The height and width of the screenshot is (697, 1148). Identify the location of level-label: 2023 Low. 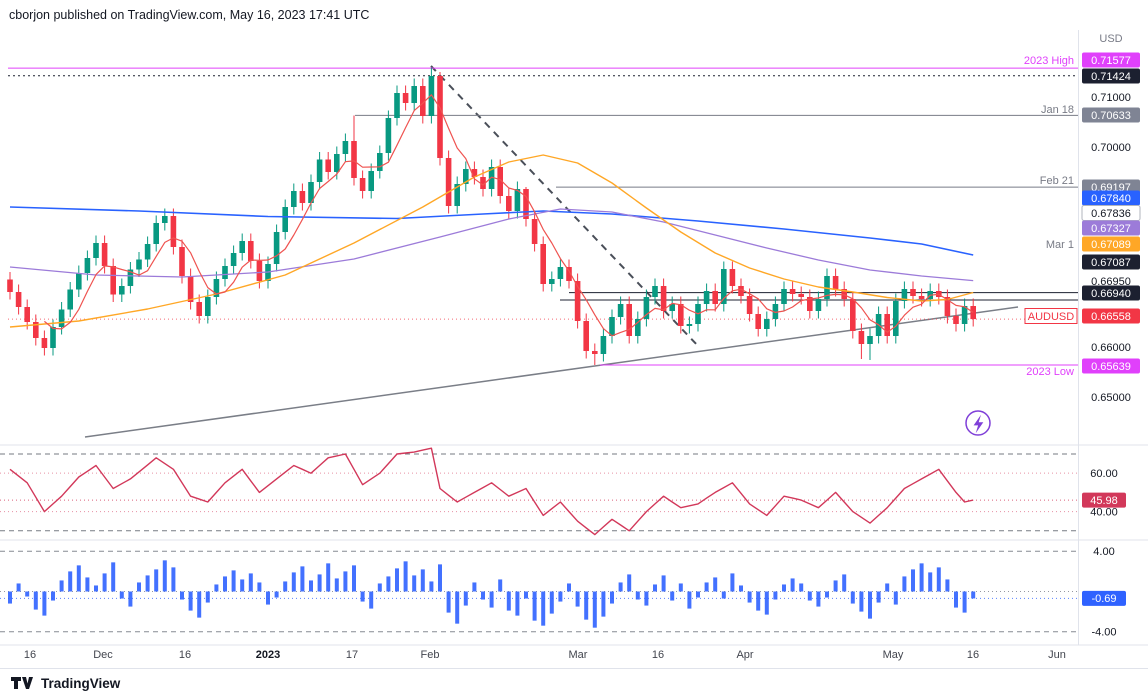
(1050, 372).